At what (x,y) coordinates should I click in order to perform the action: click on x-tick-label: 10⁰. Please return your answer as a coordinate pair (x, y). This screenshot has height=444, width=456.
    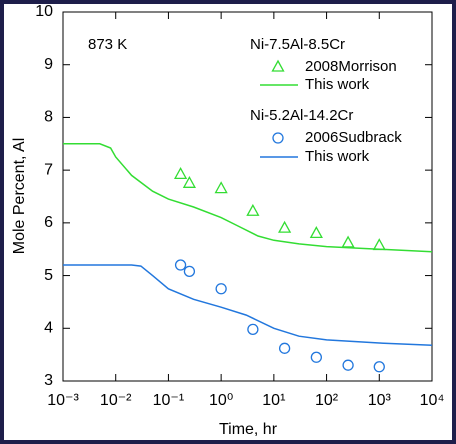
    Looking at the image, I should click on (221, 400).